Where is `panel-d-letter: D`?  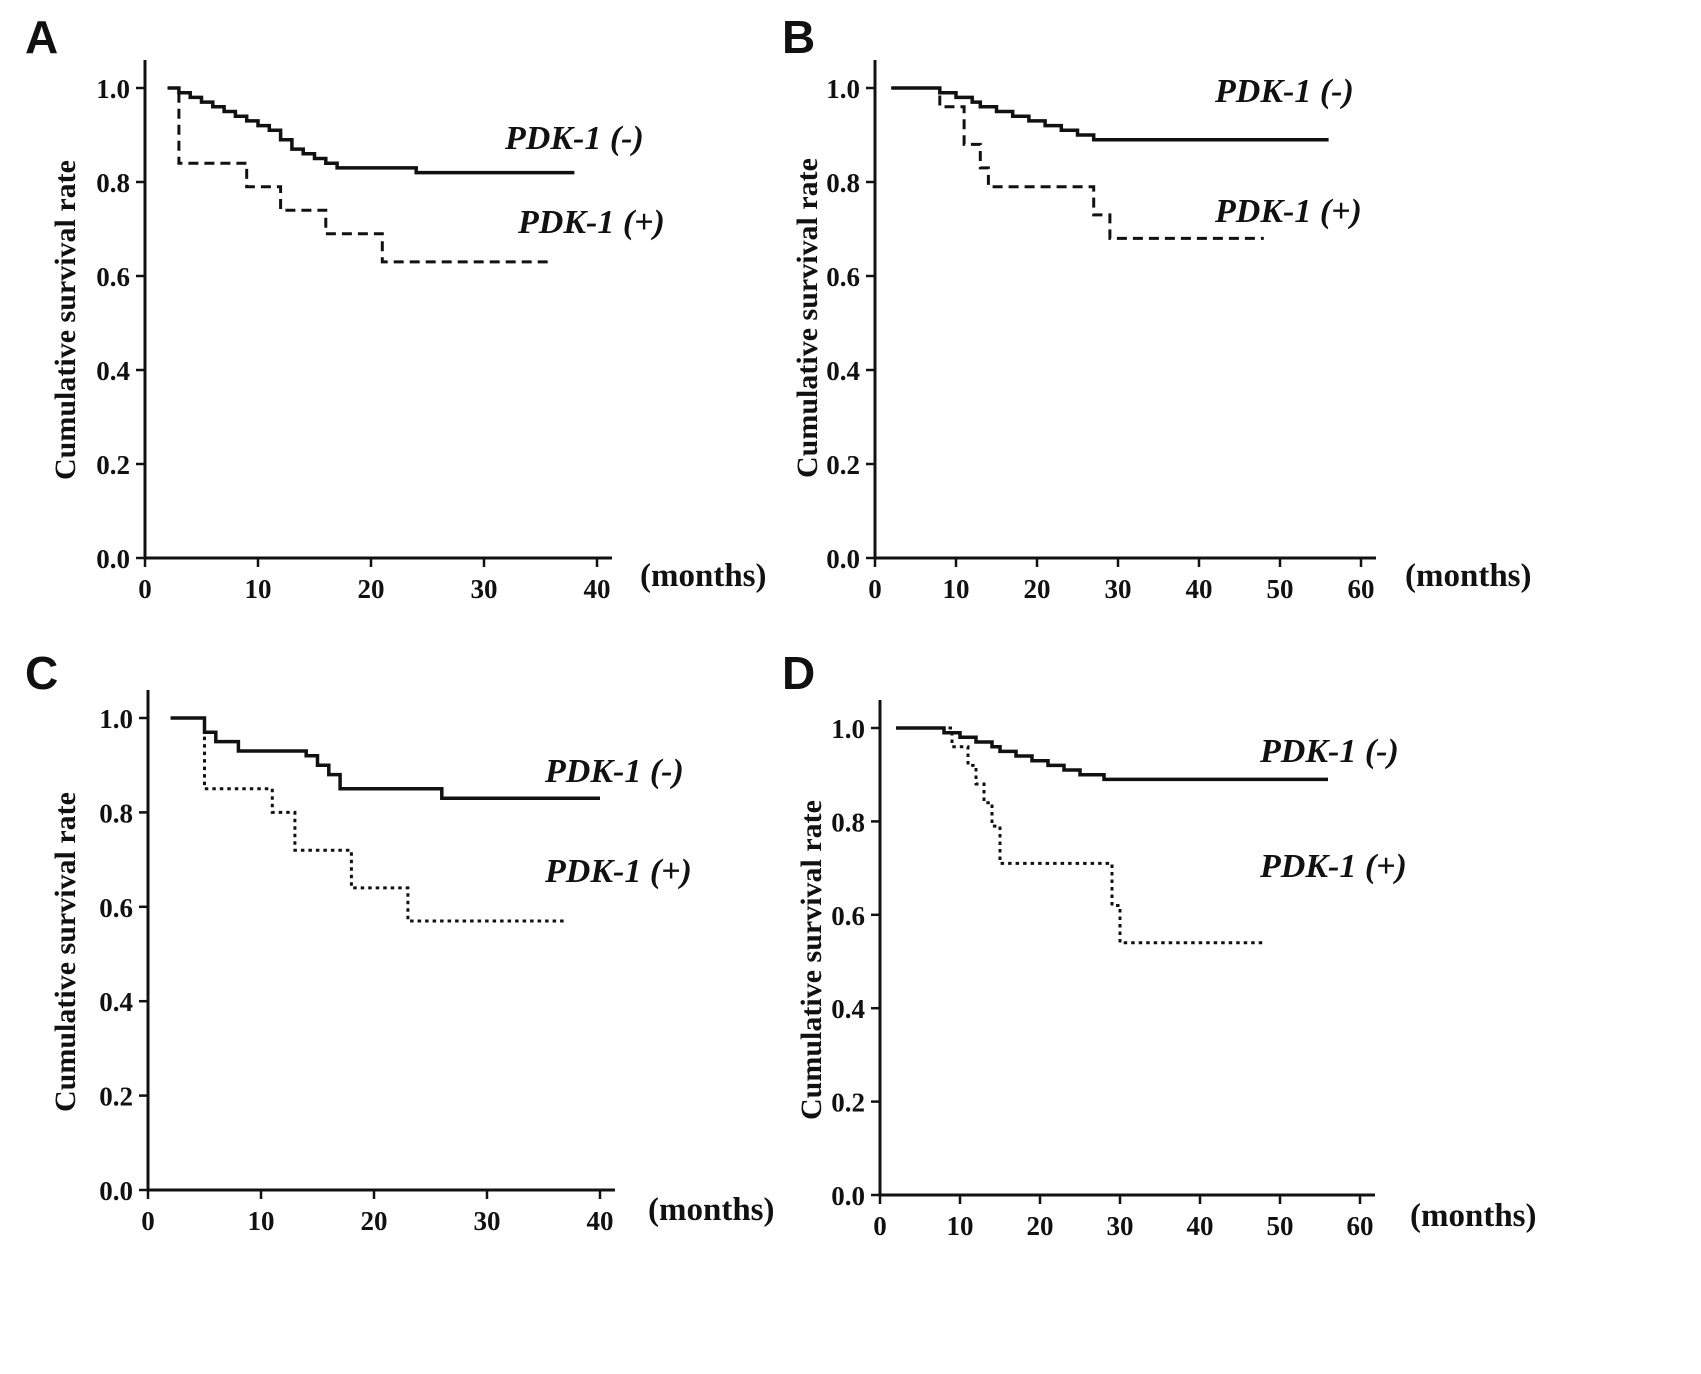 panel-d-letter: D is located at coordinates (799, 673).